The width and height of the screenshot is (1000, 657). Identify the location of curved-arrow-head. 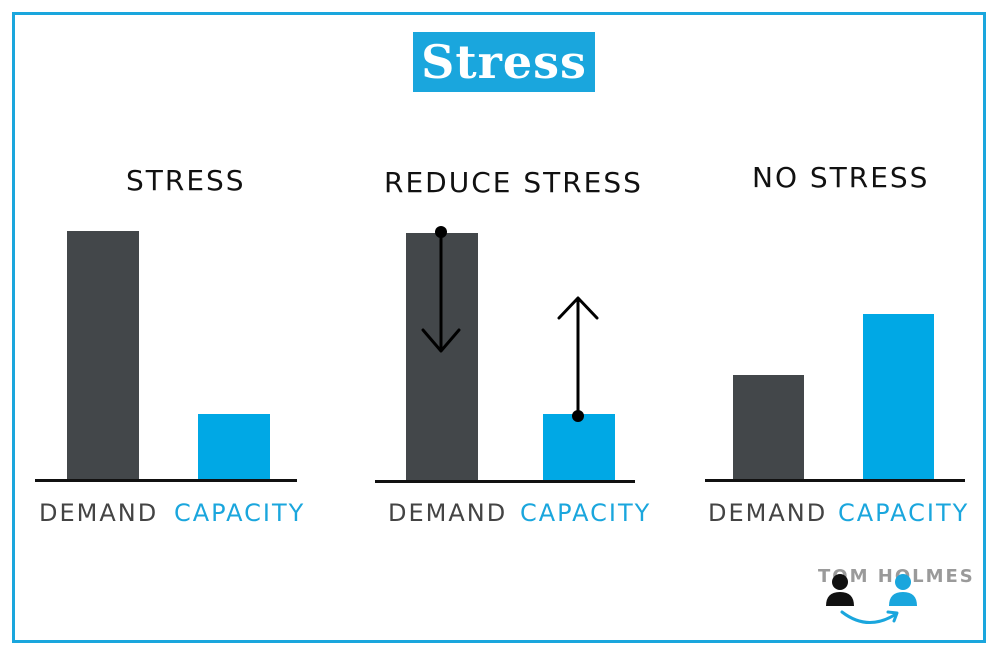
(892, 616).